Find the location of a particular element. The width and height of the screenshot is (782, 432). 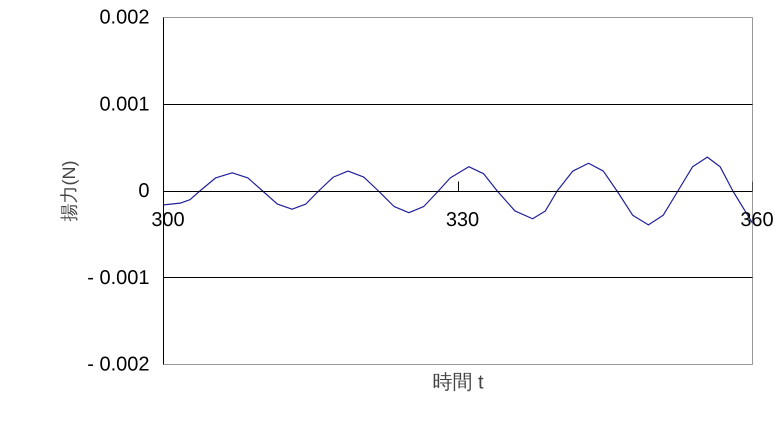

y-tick-label: 0 is located at coordinates (144, 191).